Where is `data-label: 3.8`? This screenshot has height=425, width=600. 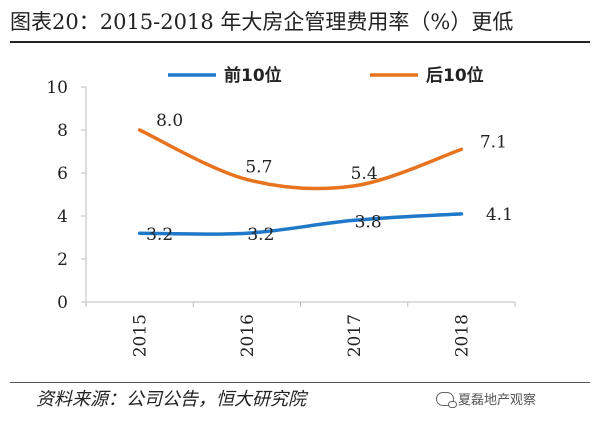
data-label: 3.8 is located at coordinates (368, 222).